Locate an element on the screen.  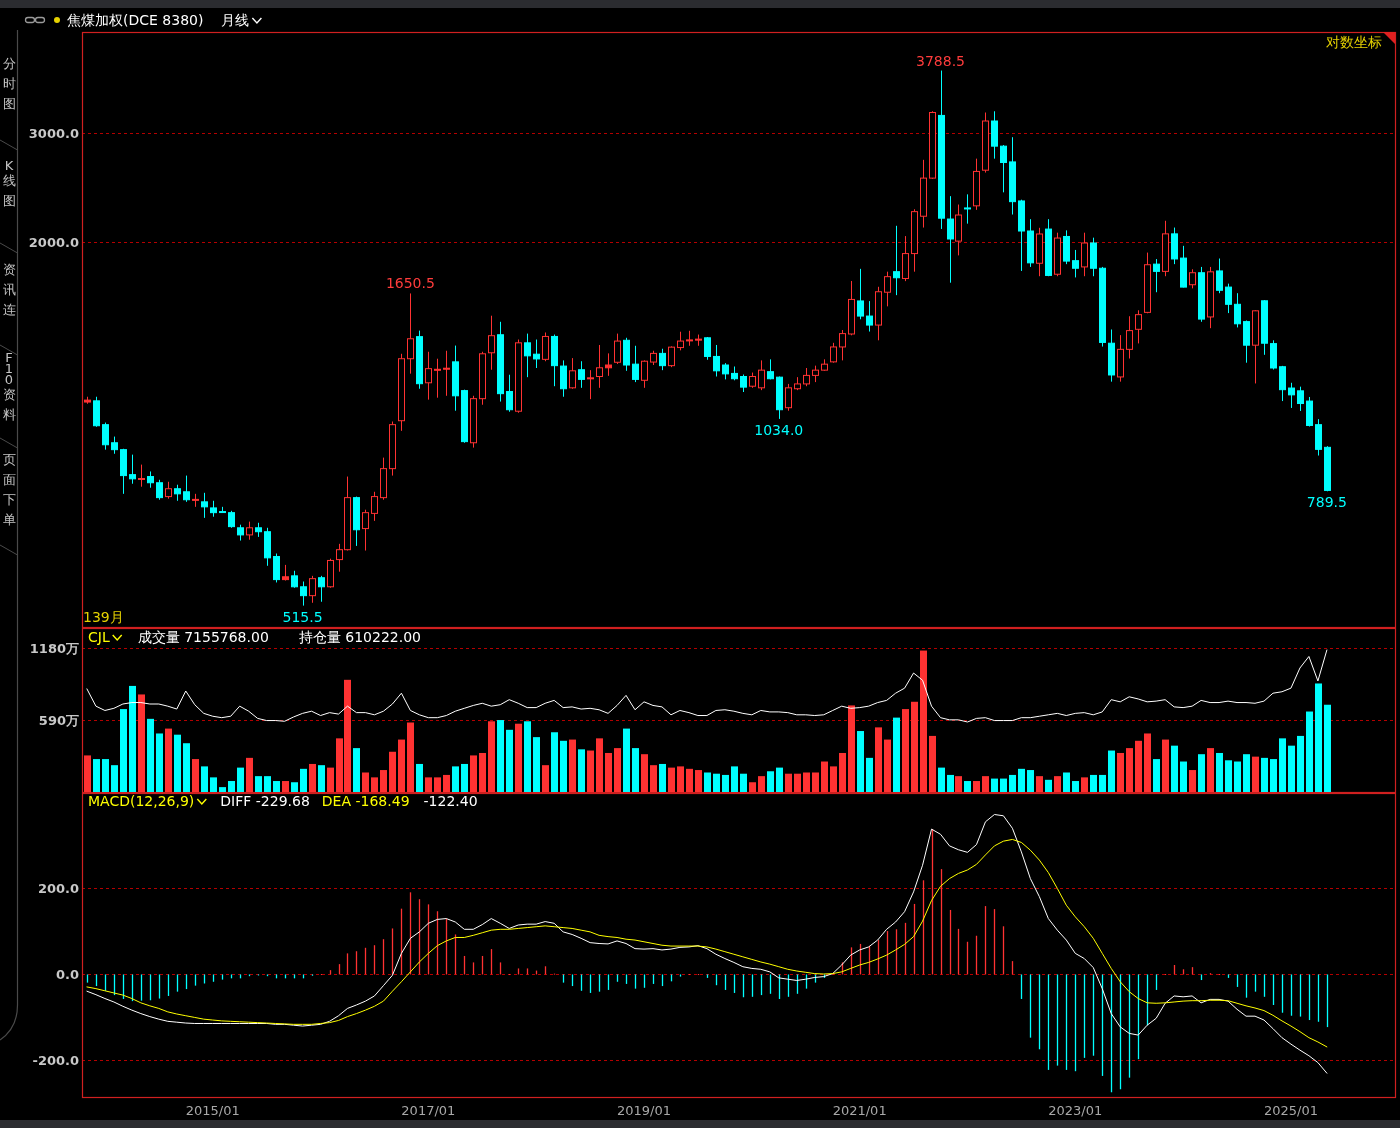
chart-subtitle: 月线 is located at coordinates (235, 20).